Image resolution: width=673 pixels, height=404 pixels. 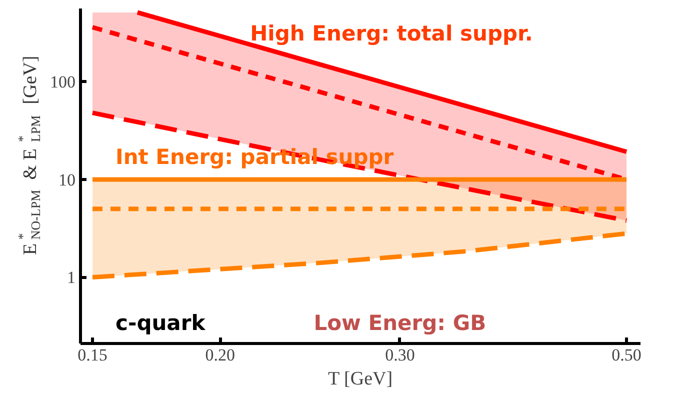 I want to click on x-axis-title: T [GeV], so click(x=360, y=379).